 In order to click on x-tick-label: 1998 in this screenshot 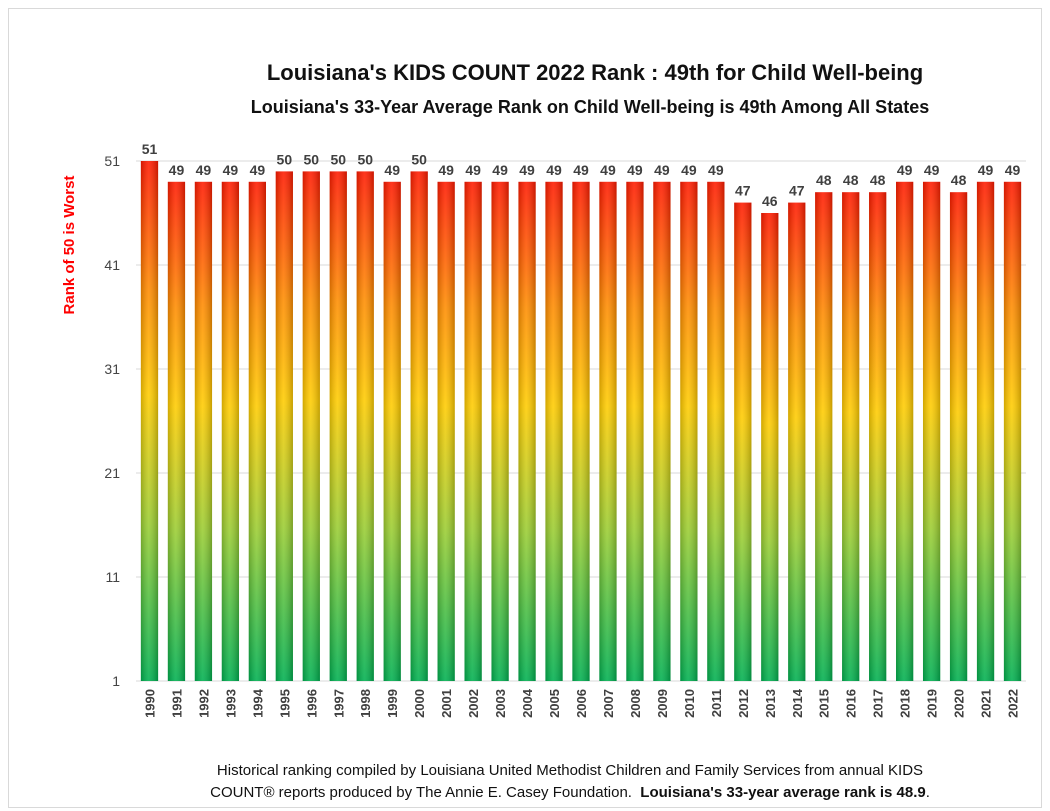, I will do `click(365, 703)`.